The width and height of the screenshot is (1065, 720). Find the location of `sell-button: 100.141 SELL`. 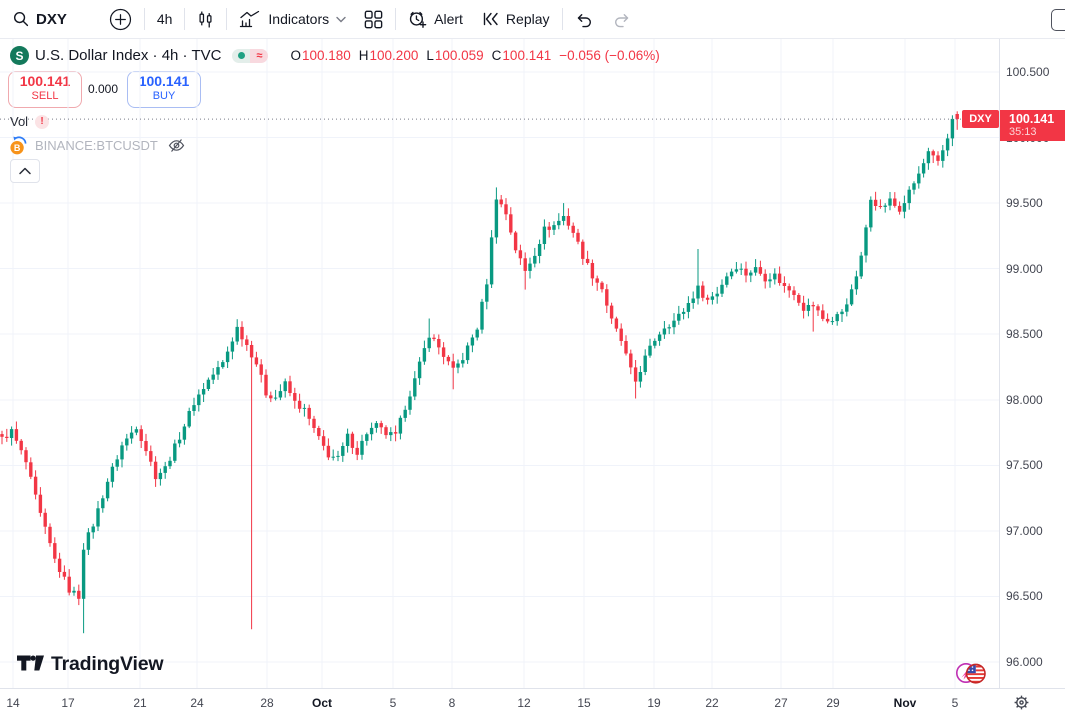

sell-button: 100.141 SELL is located at coordinates (45, 89).